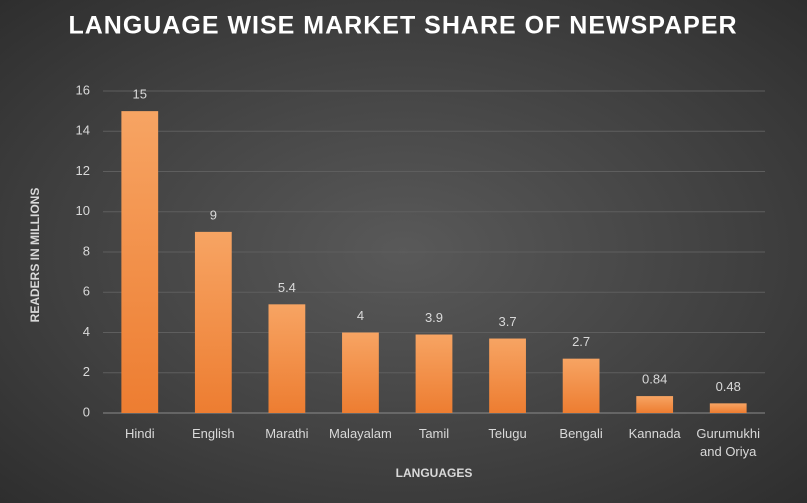 This screenshot has height=503, width=807. What do you see at coordinates (86, 411) in the screenshot?
I see `y-tick-label: 0` at bounding box center [86, 411].